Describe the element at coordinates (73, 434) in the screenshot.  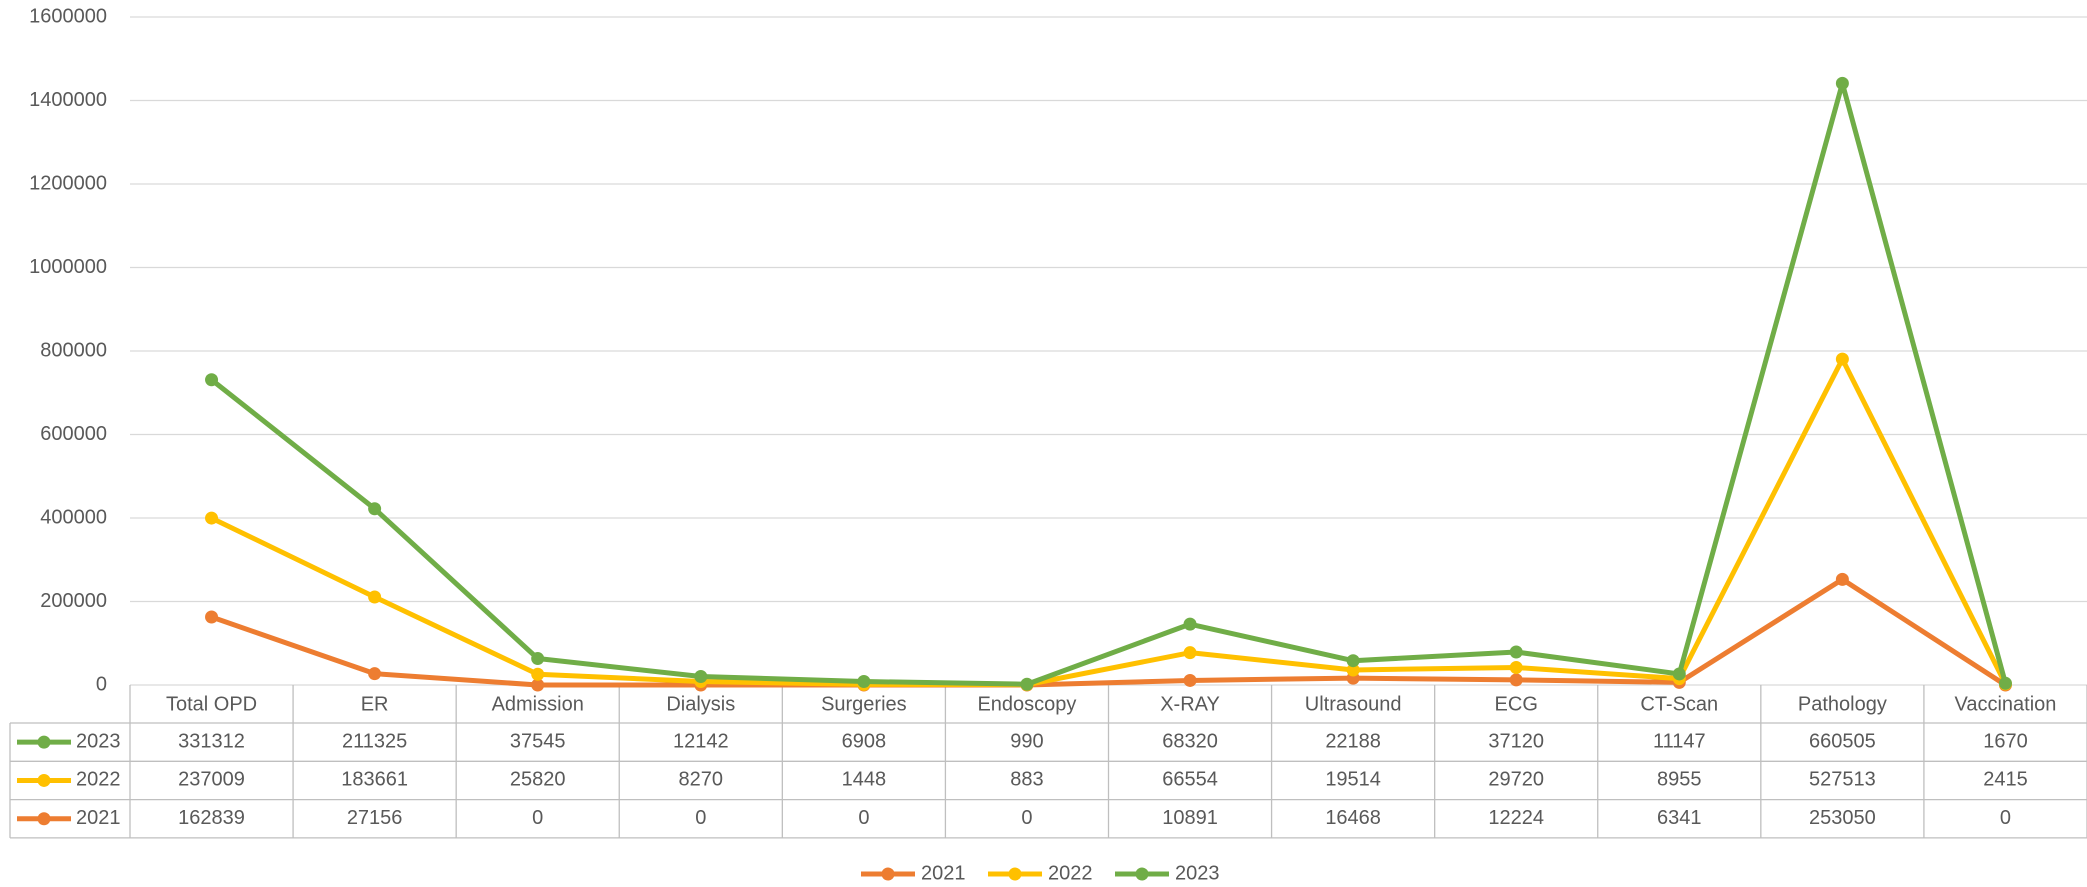
I see `y-tick-label: 600000` at that location.